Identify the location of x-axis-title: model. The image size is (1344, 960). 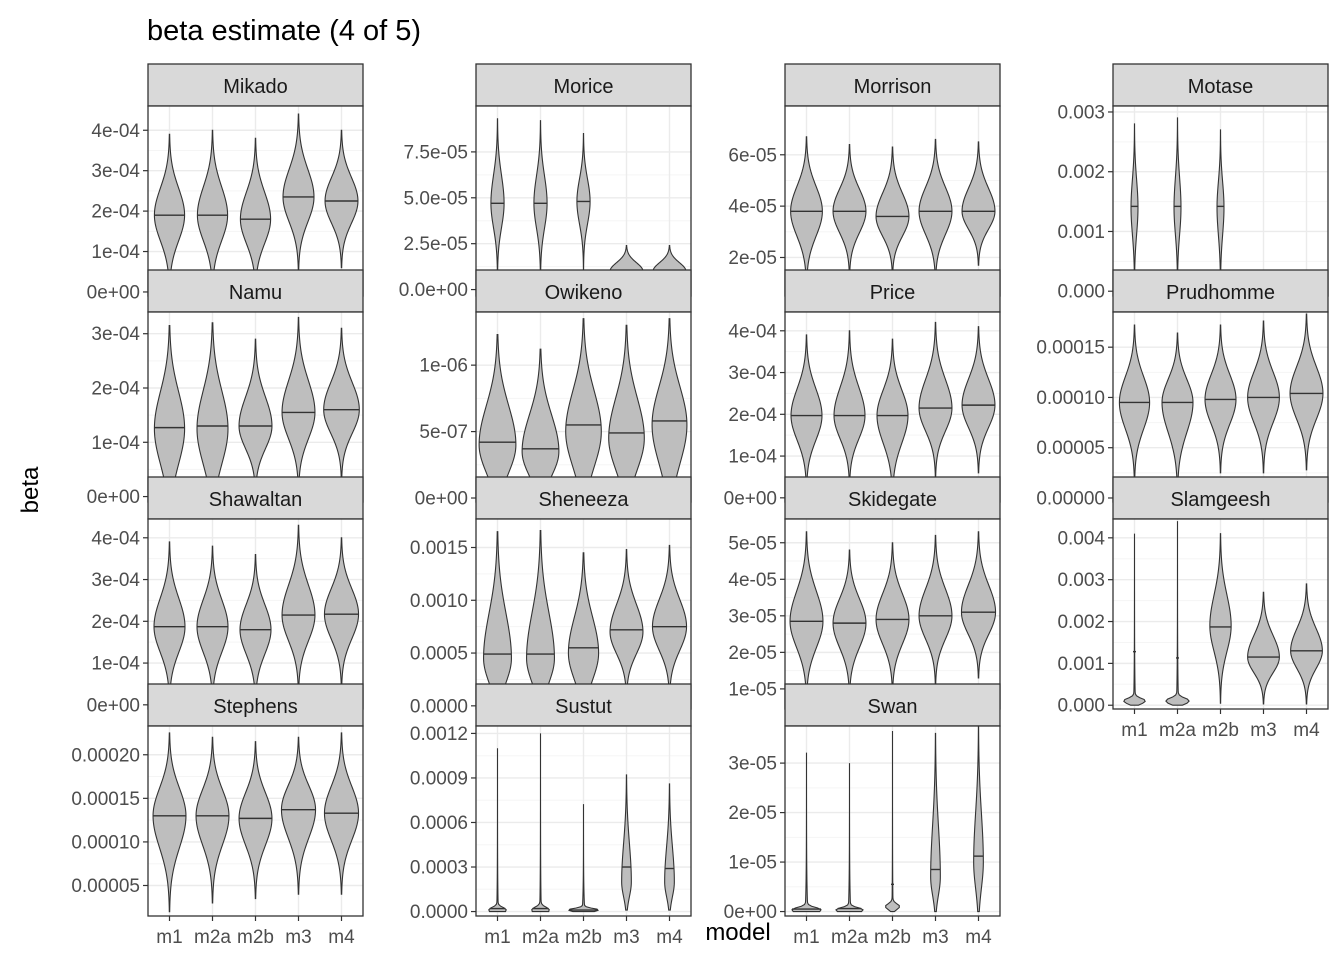
(737, 932).